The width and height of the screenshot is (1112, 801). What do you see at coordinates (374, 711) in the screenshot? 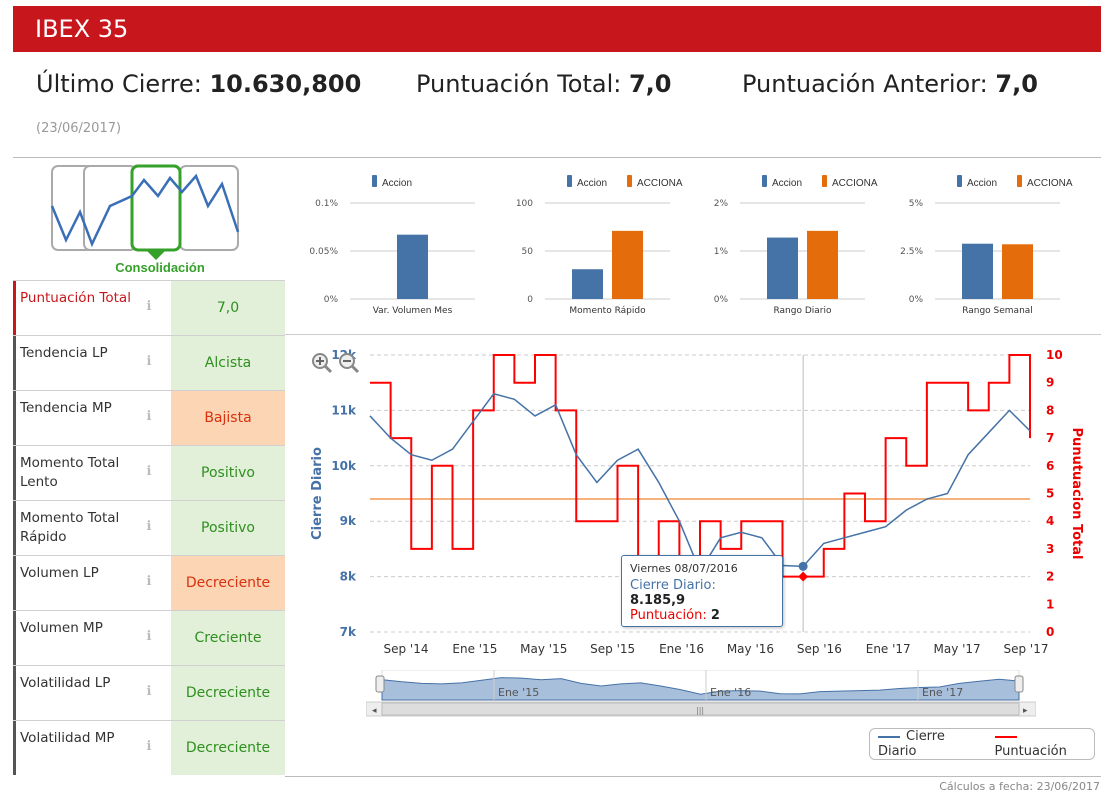
I see `scroll-left-icon: ◂` at bounding box center [374, 711].